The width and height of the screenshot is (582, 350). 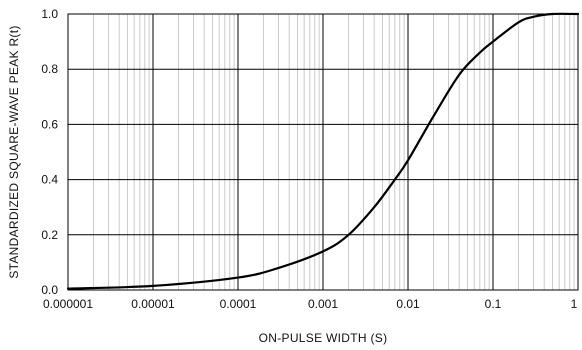 What do you see at coordinates (238, 304) in the screenshot?
I see `x-tick-label: 0.0001` at bounding box center [238, 304].